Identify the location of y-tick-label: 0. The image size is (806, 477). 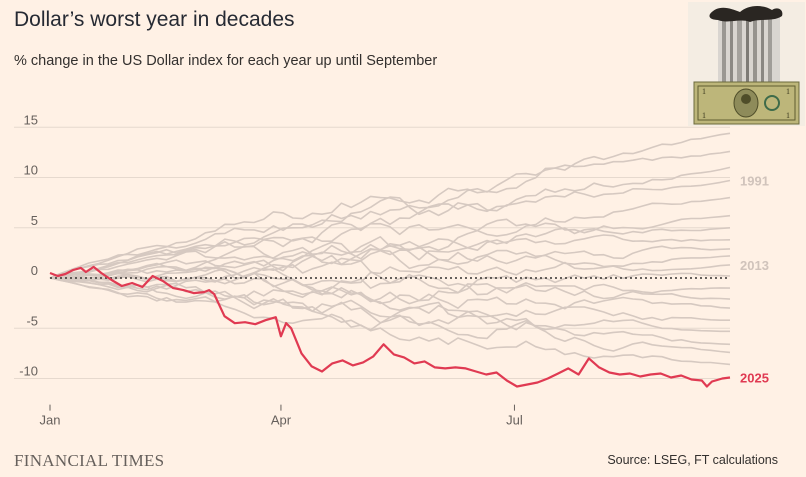
(34, 270).